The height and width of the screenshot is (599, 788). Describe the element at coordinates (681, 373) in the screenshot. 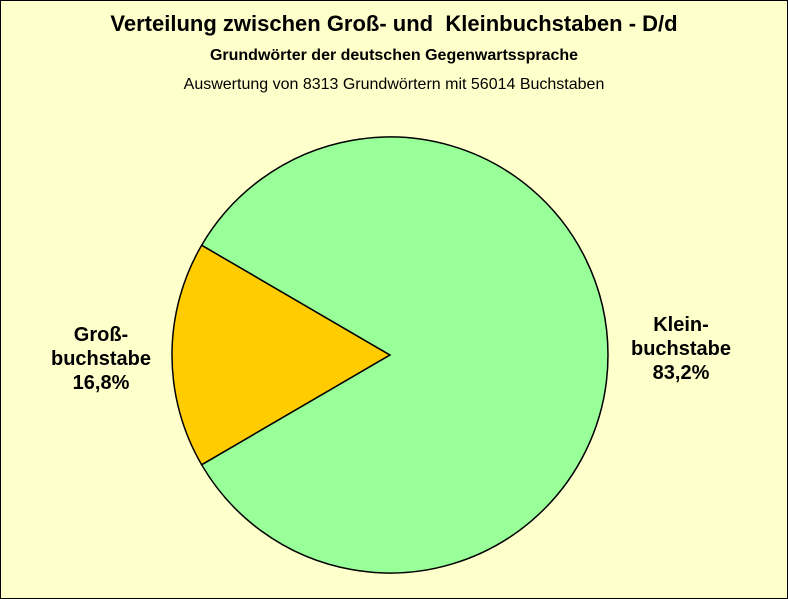

I see `label-line: 83,2%` at that location.